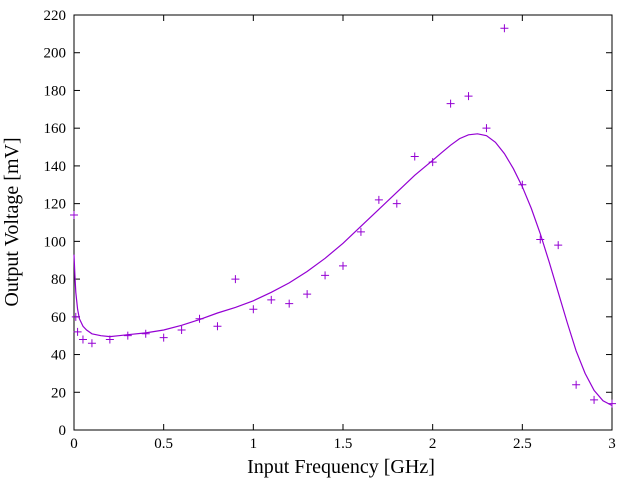 This screenshot has height=480, width=640. Describe the element at coordinates (58, 280) in the screenshot. I see `y-tick-label: 80` at that location.